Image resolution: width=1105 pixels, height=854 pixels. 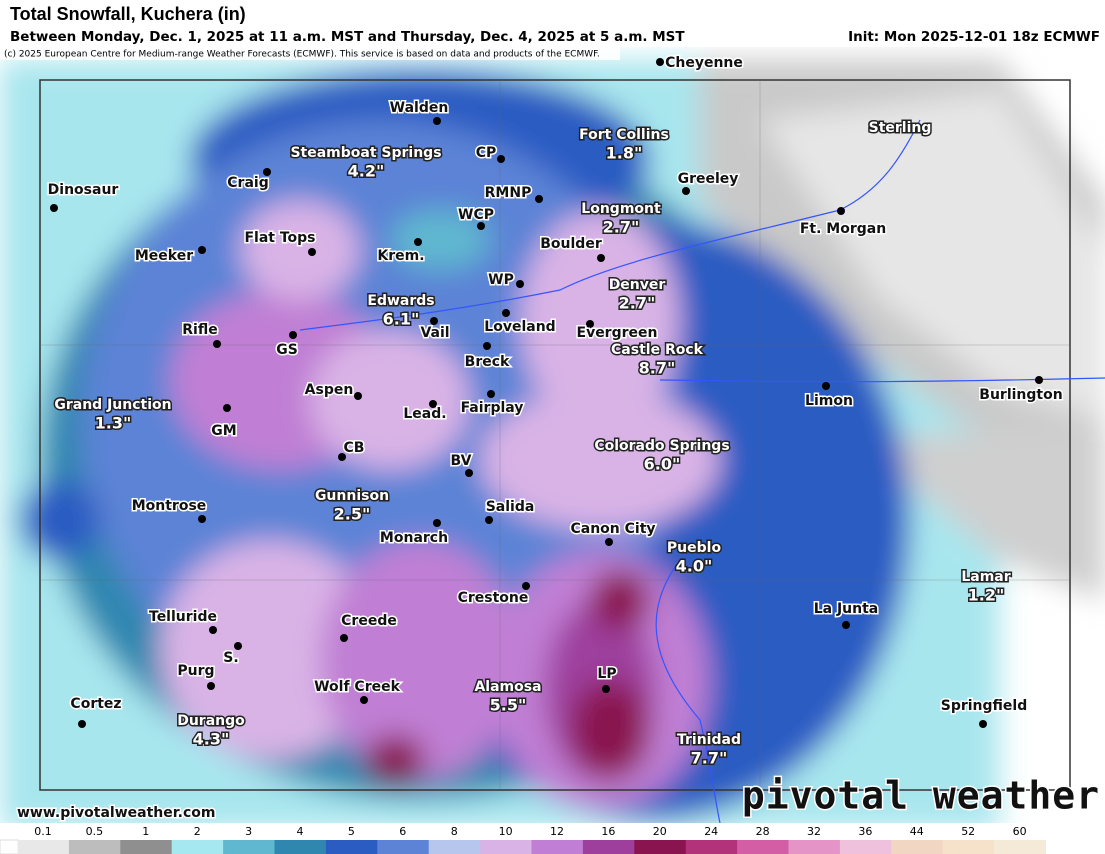 What do you see at coordinates (211, 739) in the screenshot?
I see `snow-amount: 4.3"` at bounding box center [211, 739].